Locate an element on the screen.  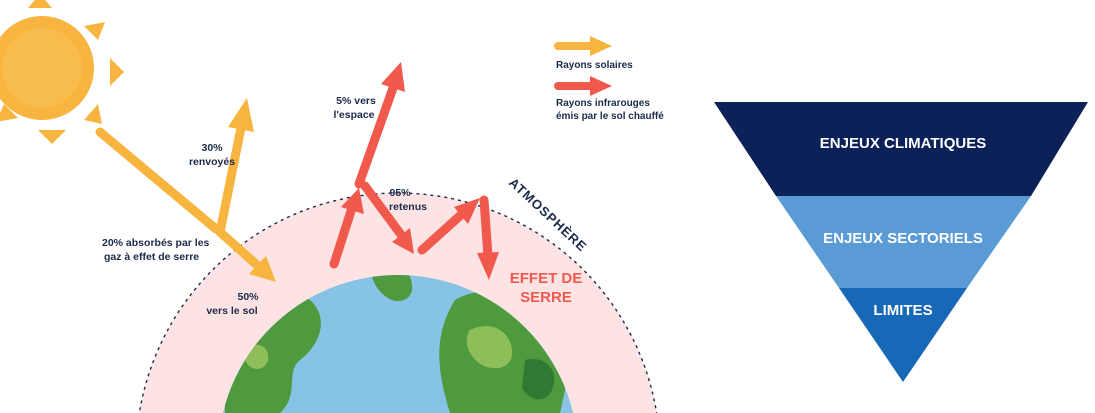
legend-solar-arrow-icon is located at coordinates (583, 46).